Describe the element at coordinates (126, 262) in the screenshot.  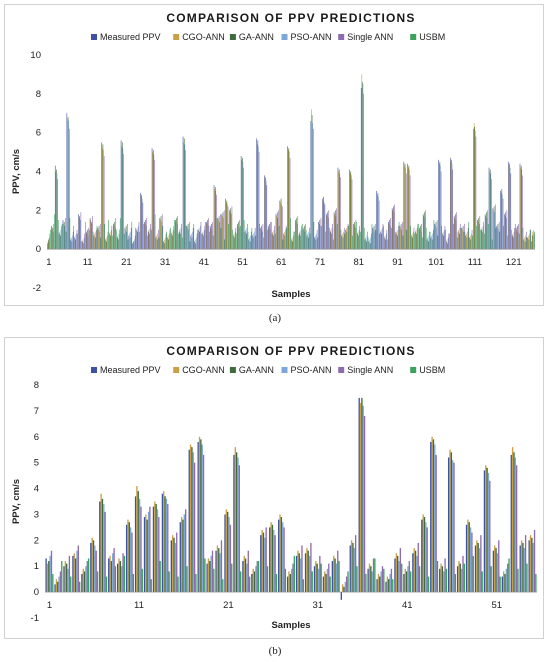
I see `x-tick-label: 21` at that location.